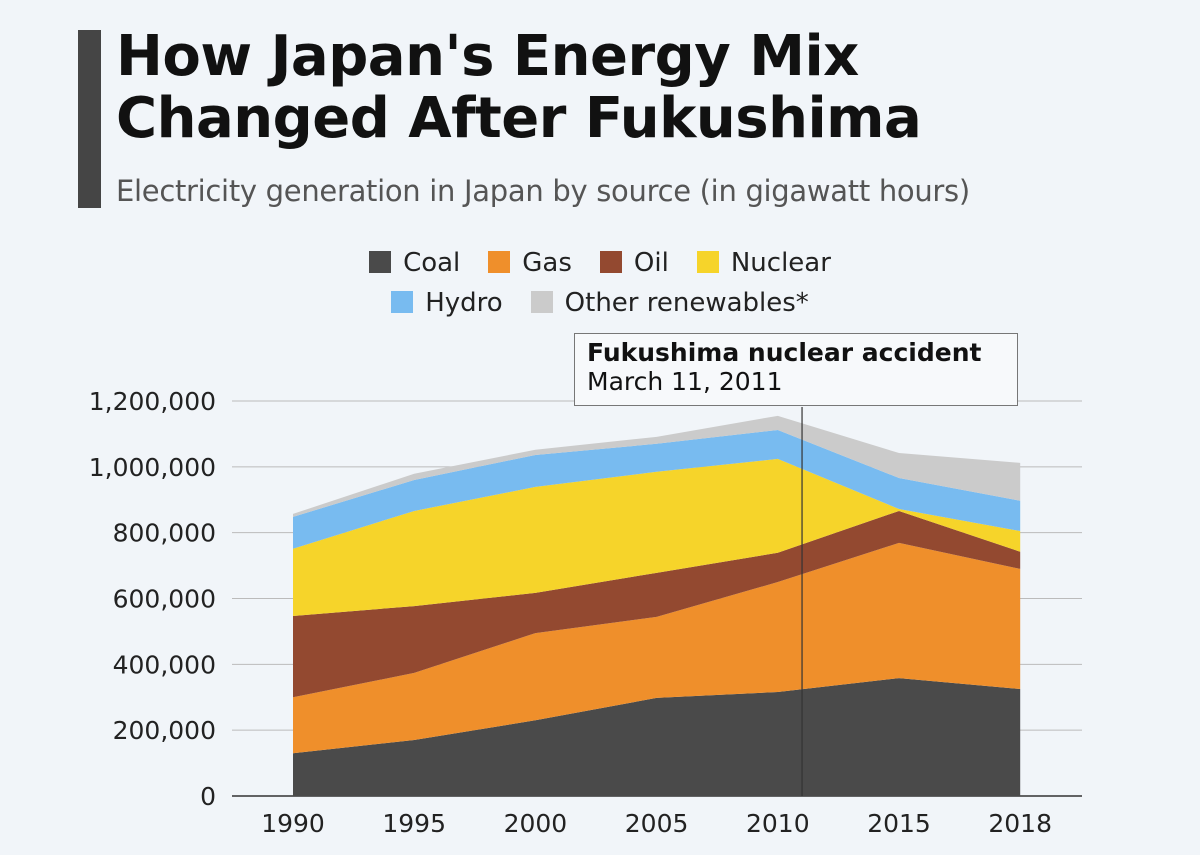 This screenshot has width=1200, height=855. I want to click on x-tick-label: 2000, so click(536, 823).